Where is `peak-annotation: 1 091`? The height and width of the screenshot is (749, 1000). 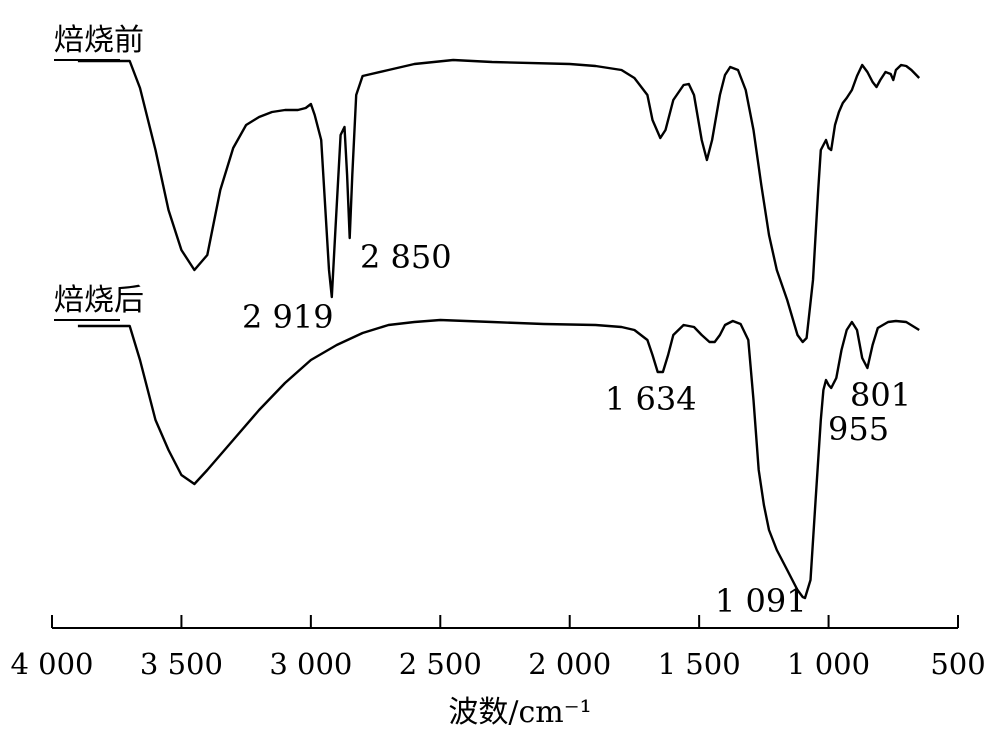 peak-annotation: 1 091 is located at coordinates (761, 601).